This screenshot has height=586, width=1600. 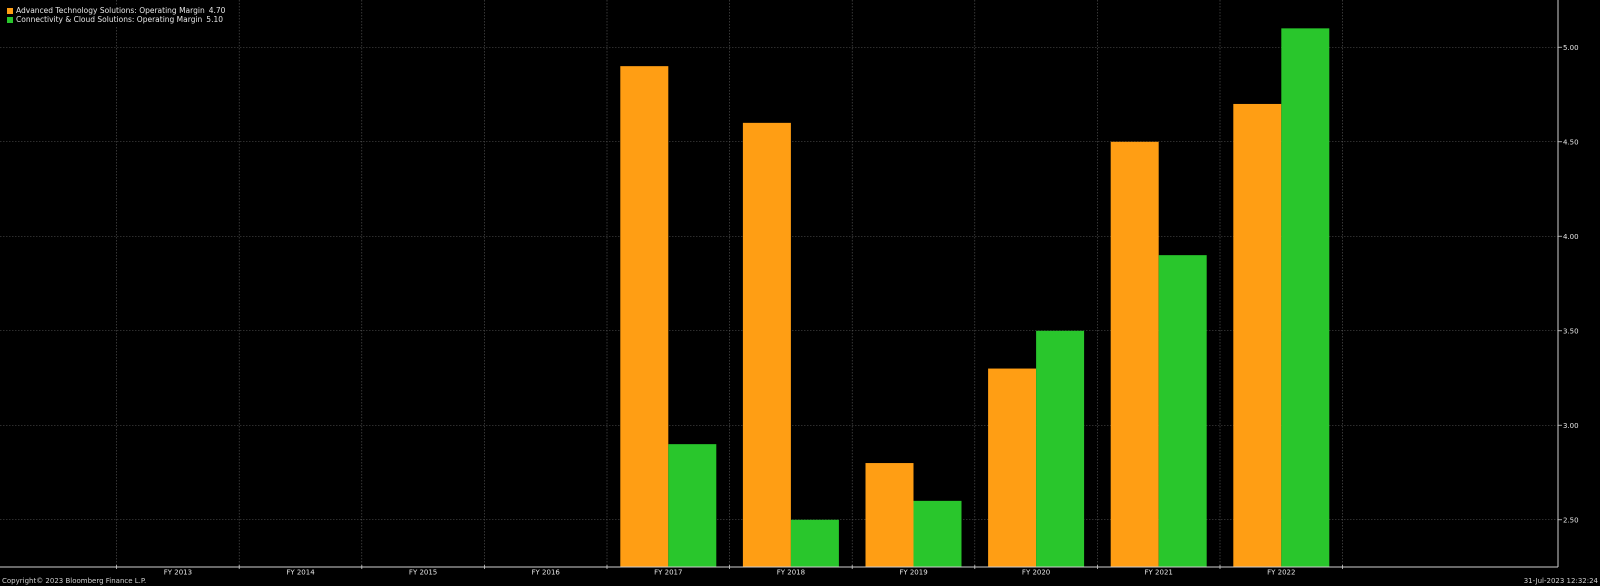 What do you see at coordinates (1036, 573) in the screenshot?
I see `x-tick-label: FY 2020` at bounding box center [1036, 573].